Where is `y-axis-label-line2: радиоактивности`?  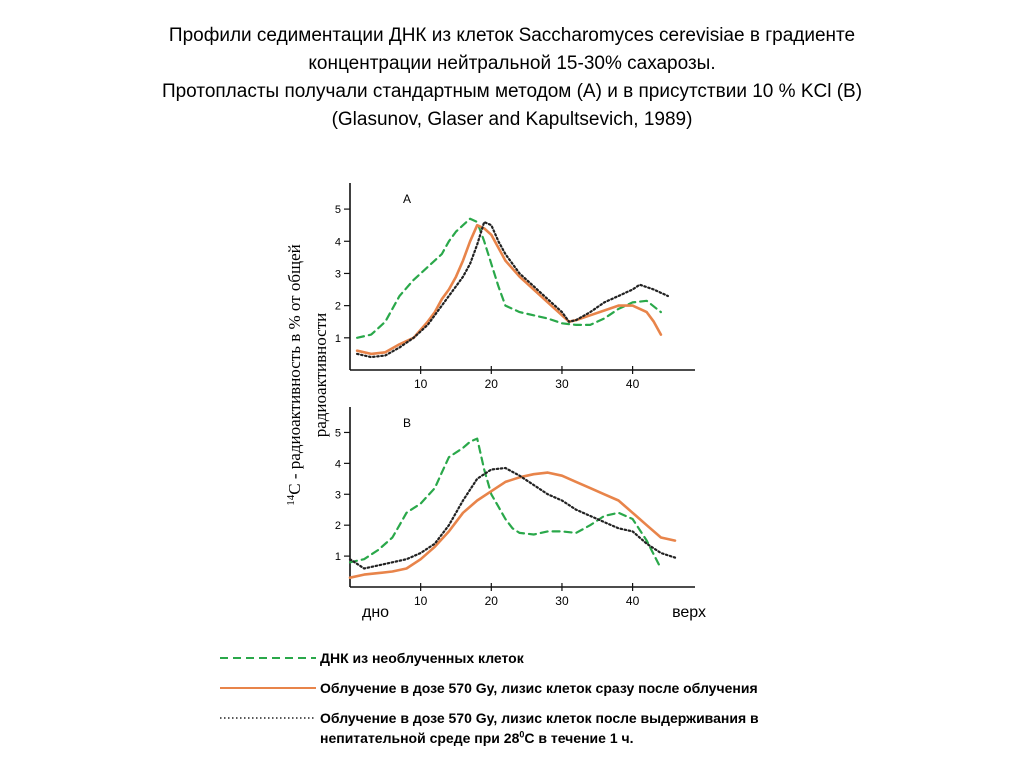
y-axis-label-line2: радиоактивности is located at coordinates (320, 375).